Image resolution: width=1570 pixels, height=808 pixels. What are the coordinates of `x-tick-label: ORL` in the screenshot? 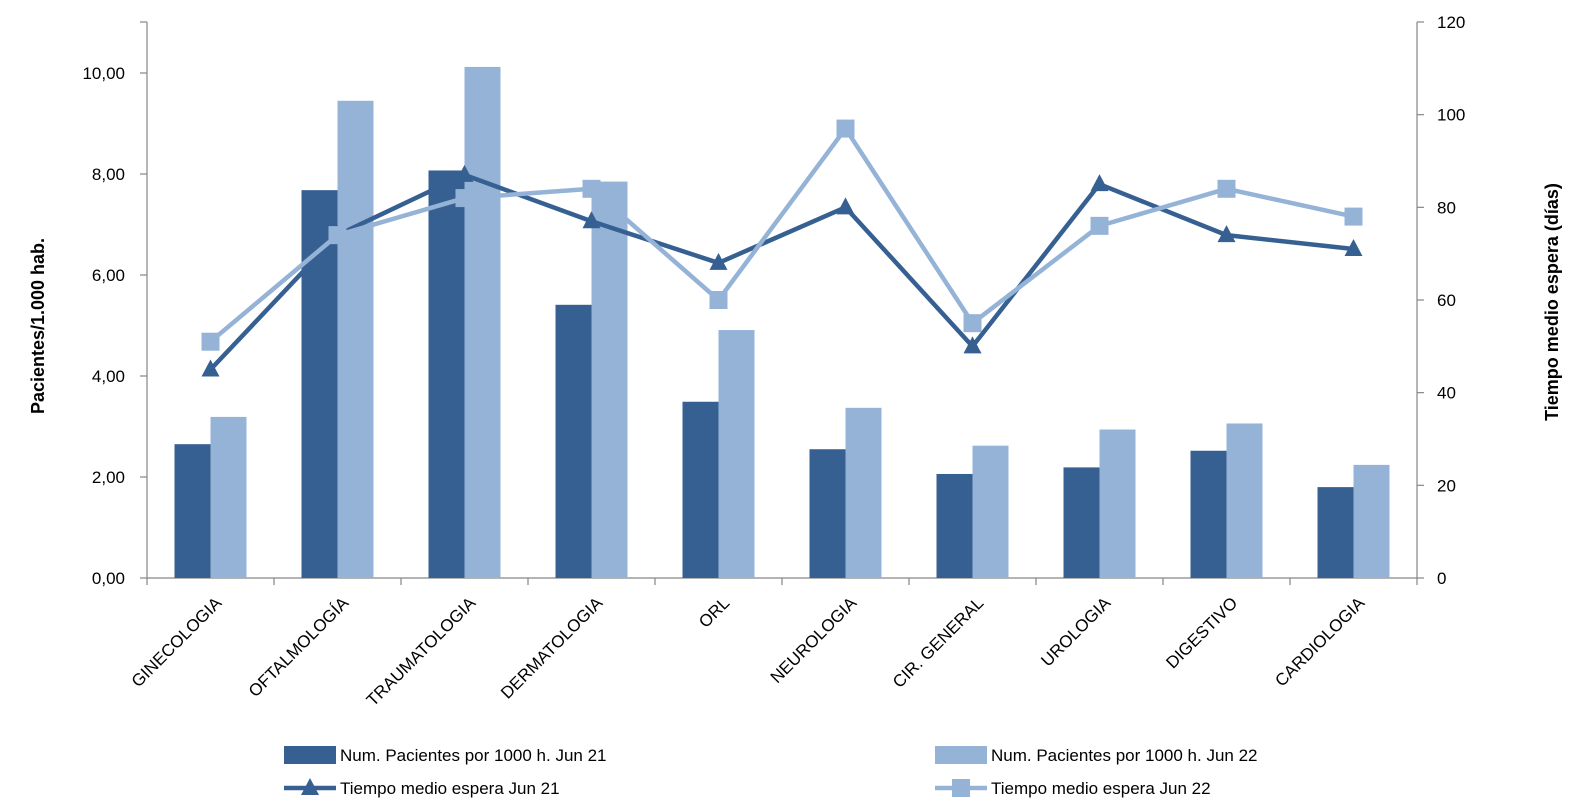 It's located at (714, 612).